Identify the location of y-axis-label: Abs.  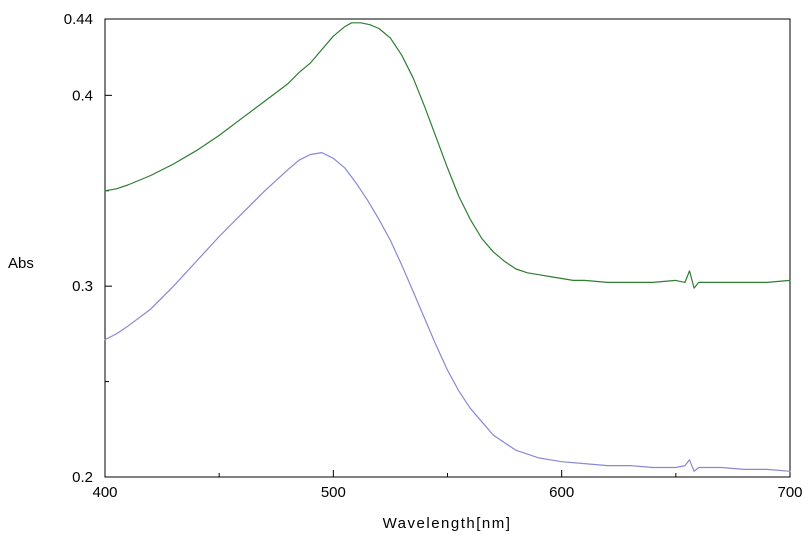
(21, 263).